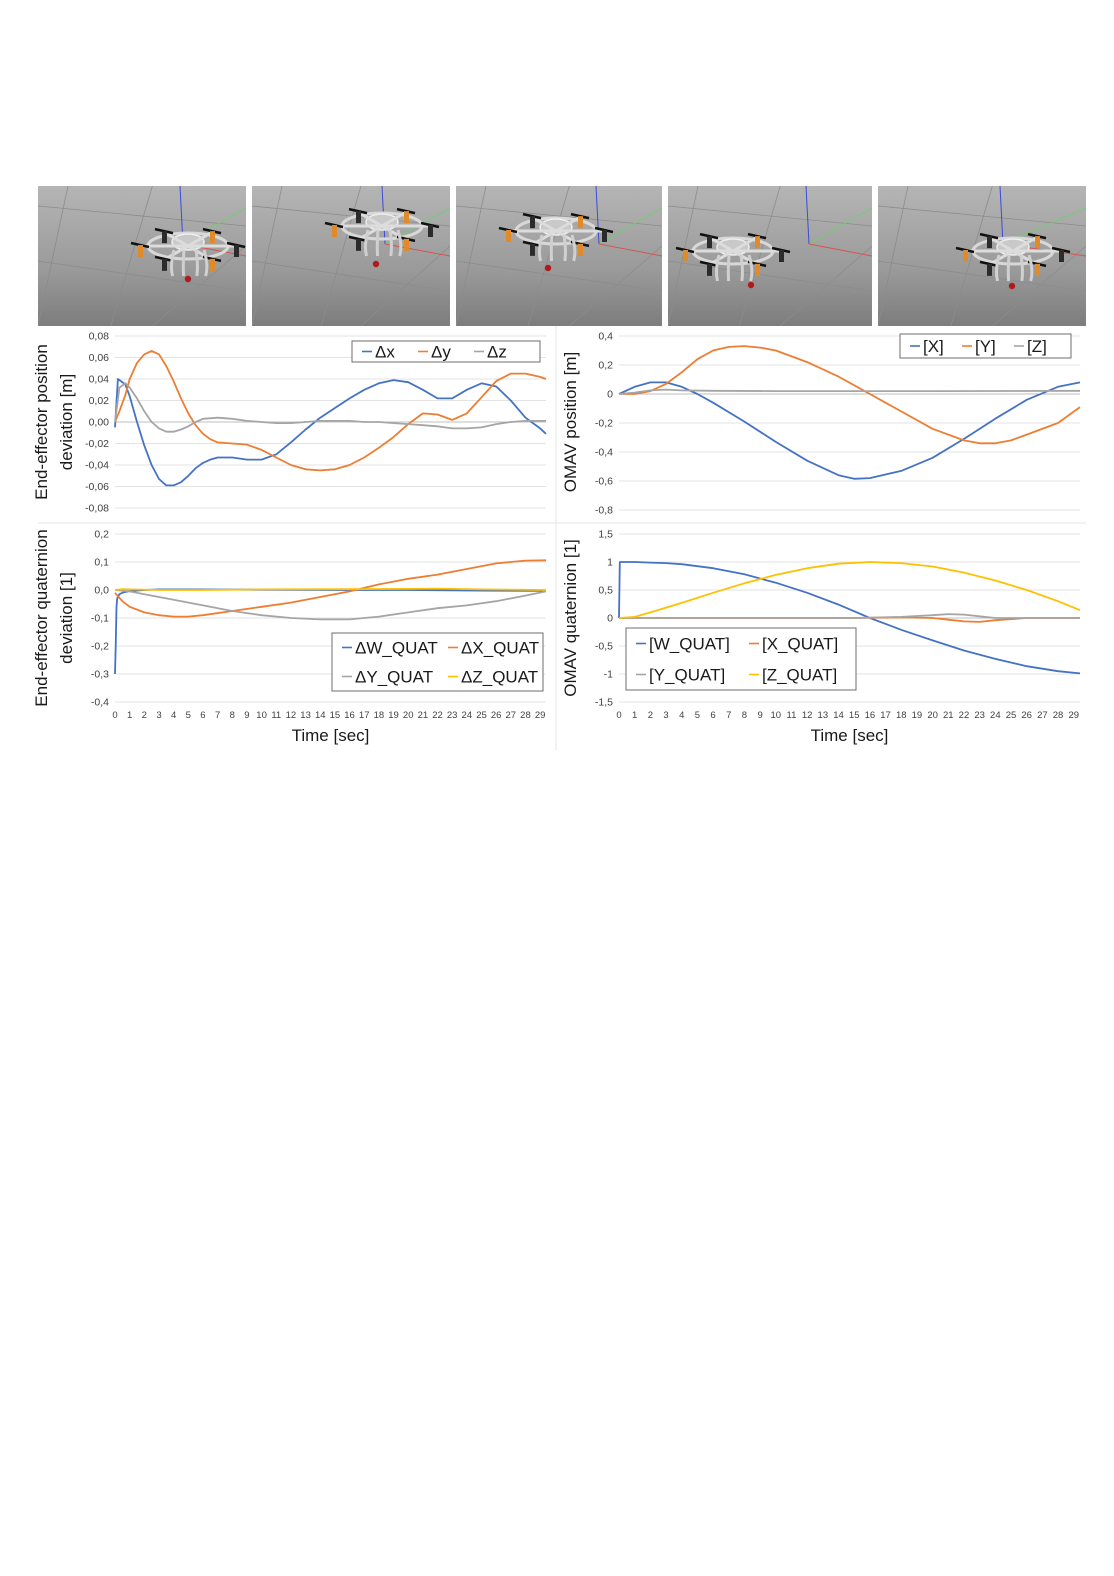 The image size is (1114, 1576). What do you see at coordinates (1037, 346) in the screenshot?
I see `legend-label: [Z]` at bounding box center [1037, 346].